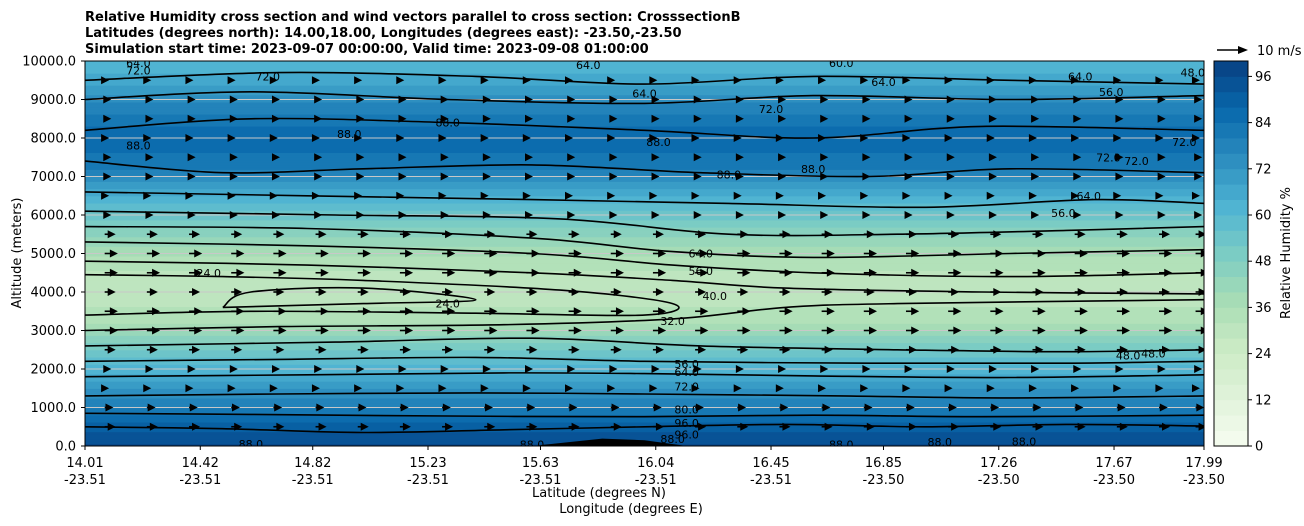 Image resolution: width=1304 pixels, height=526 pixels. What do you see at coordinates (1263, 400) in the screenshot?
I see `colorbar-tick-label: 12` at bounding box center [1263, 400].